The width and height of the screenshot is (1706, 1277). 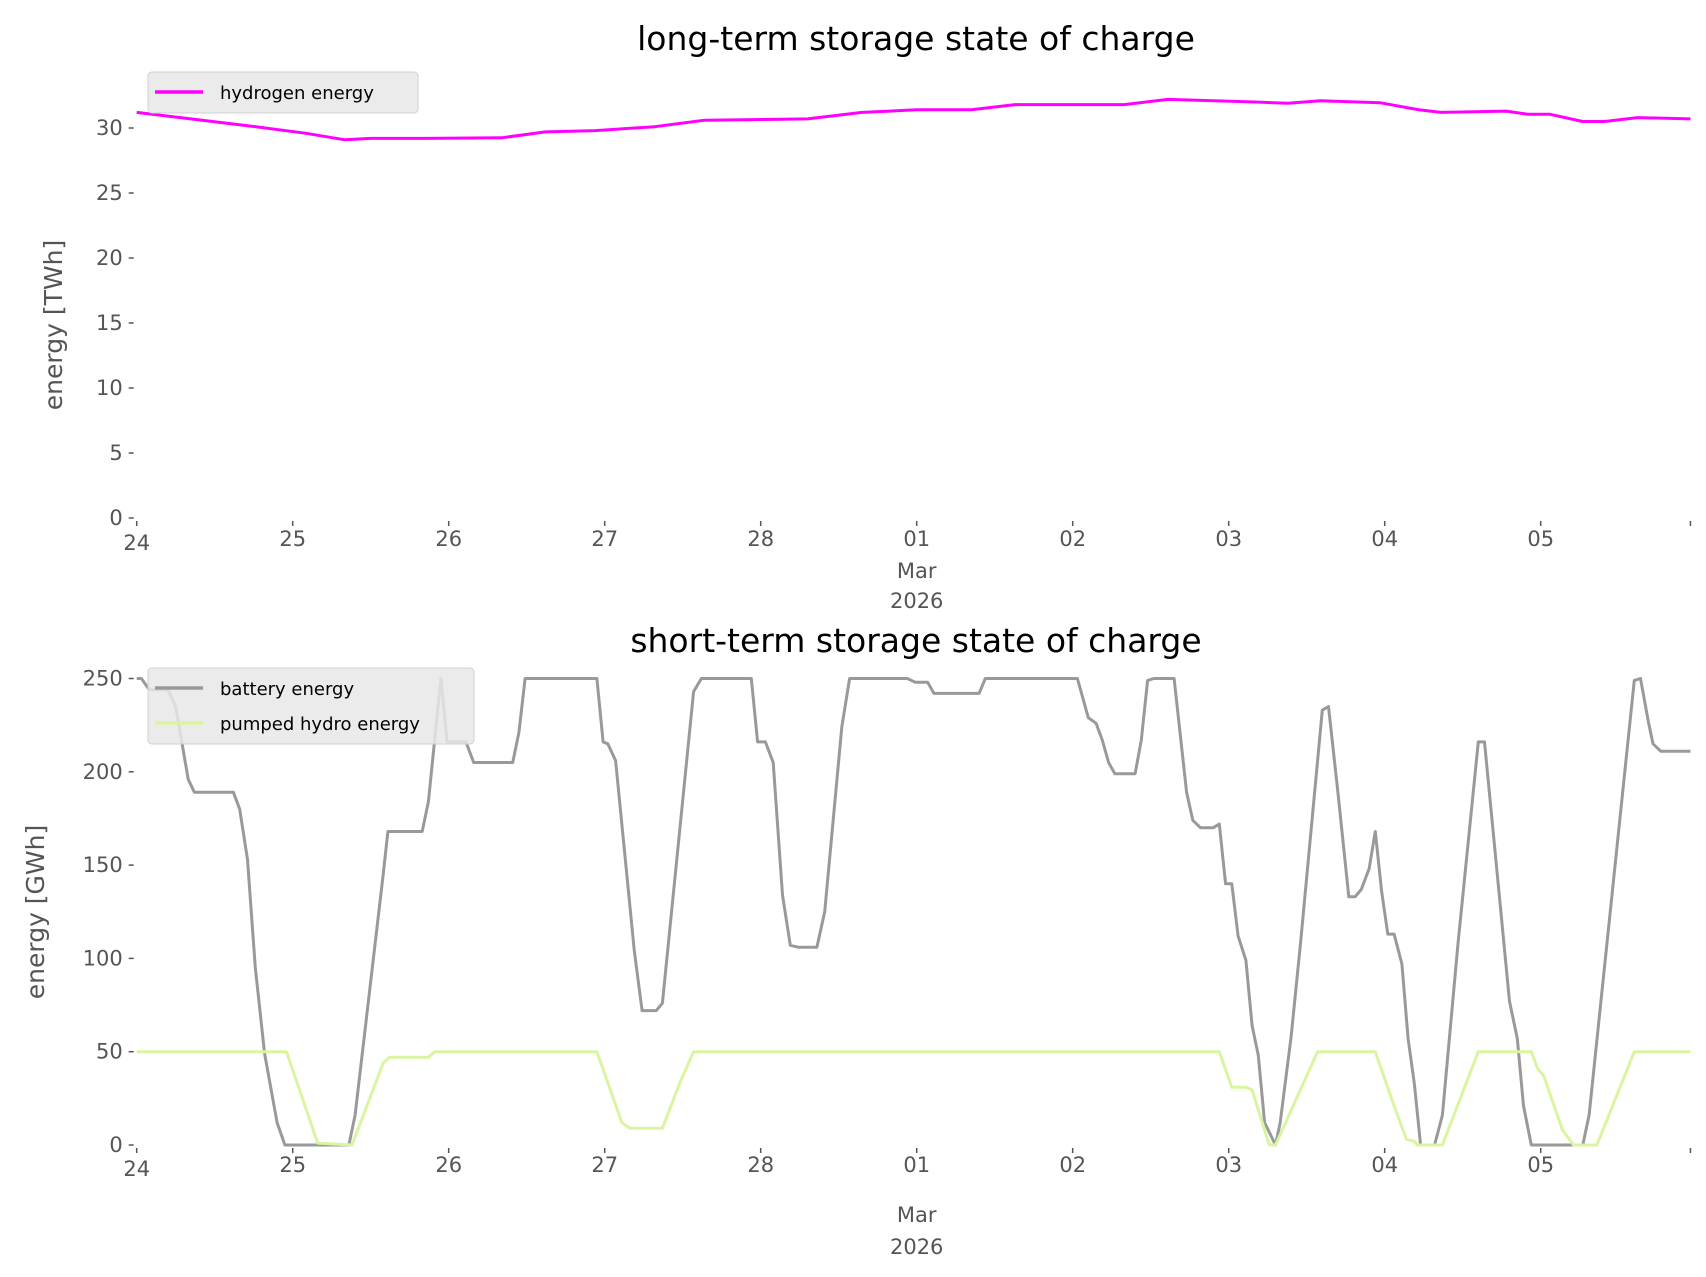 What do you see at coordinates (916, 38) in the screenshot?
I see `chart-title: long-term storage state of charge` at bounding box center [916, 38].